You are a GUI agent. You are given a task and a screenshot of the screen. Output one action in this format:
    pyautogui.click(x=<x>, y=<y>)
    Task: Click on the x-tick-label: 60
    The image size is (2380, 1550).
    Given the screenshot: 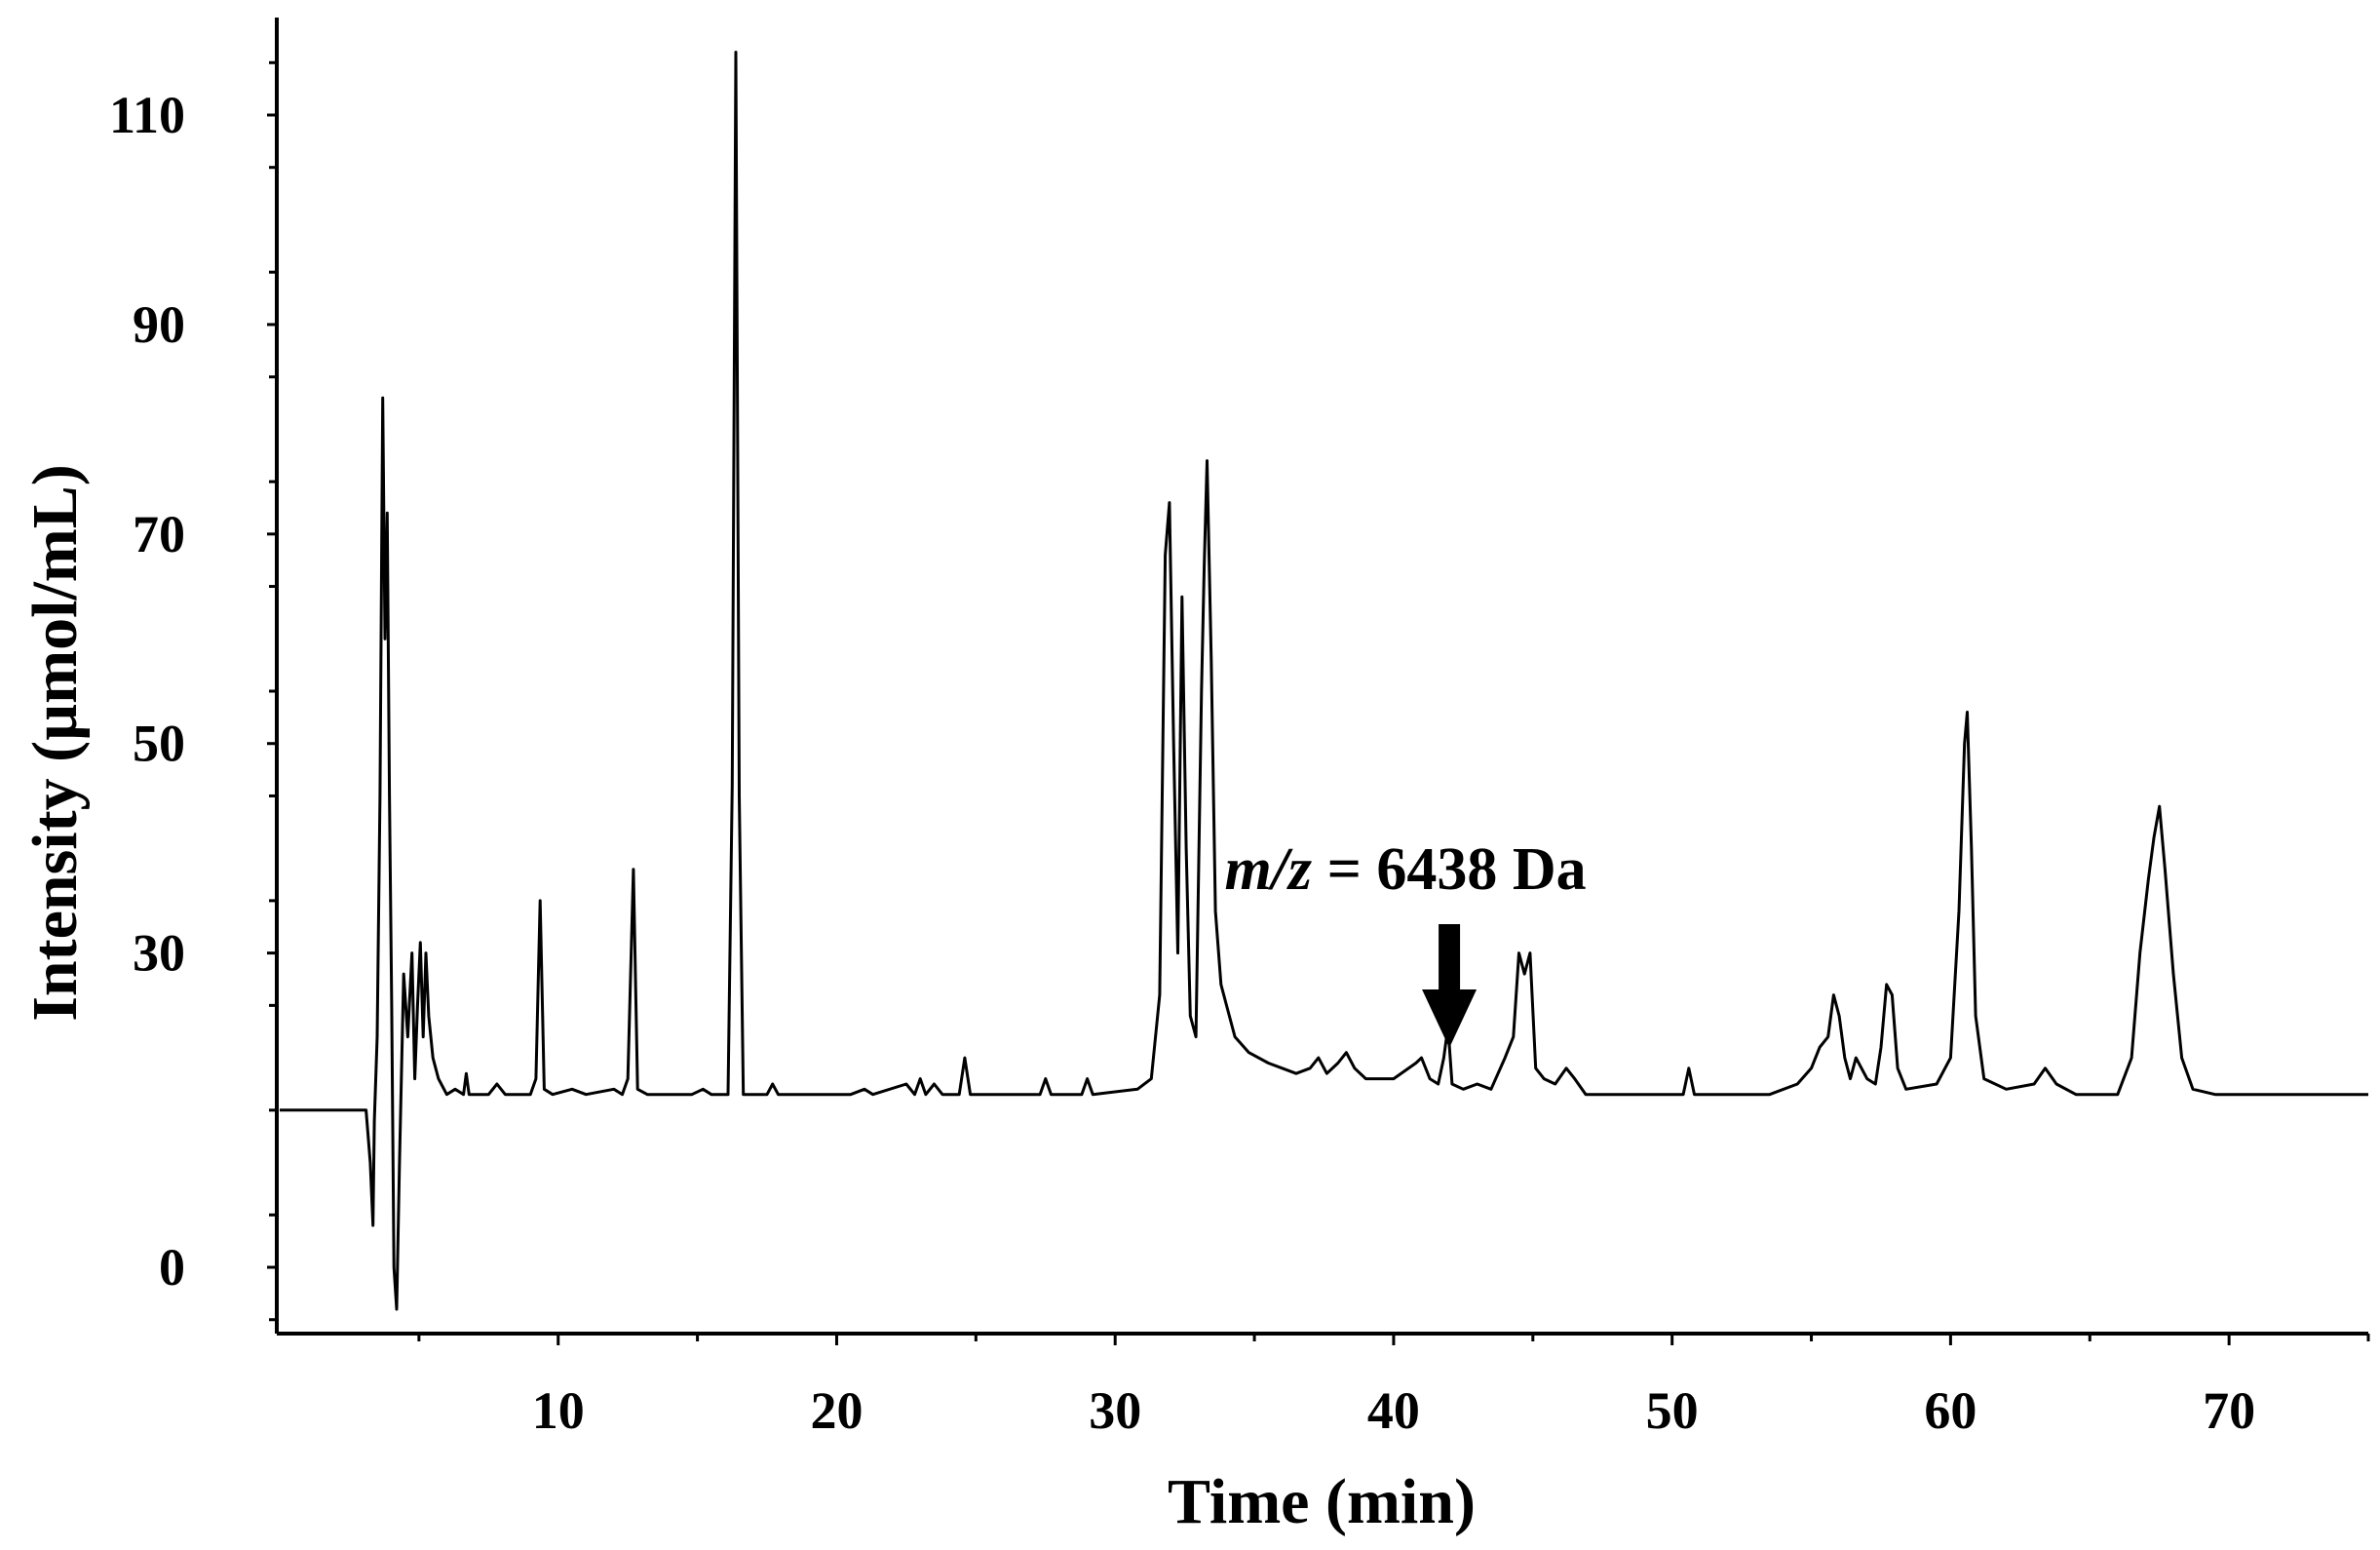 What is the action you would take?
    pyautogui.click(x=1950, y=1410)
    